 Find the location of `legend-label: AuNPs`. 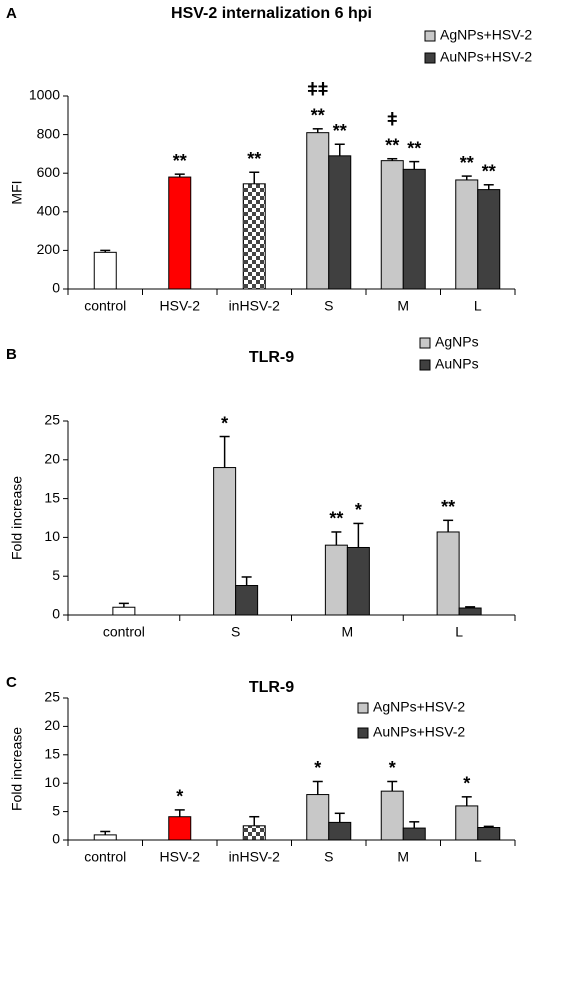

legend-label: AuNPs is located at coordinates (457, 364).